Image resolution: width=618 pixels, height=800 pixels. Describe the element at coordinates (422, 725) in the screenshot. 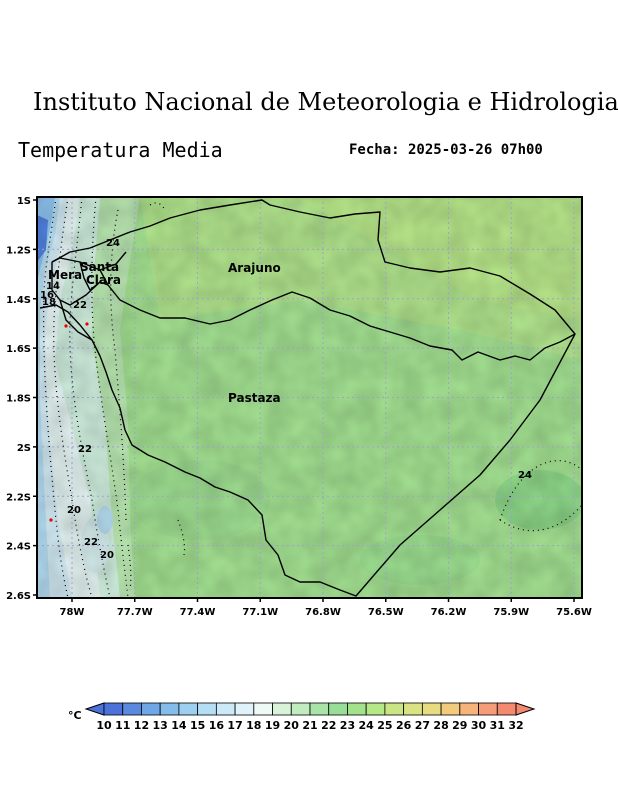

I see `legend-tick-label: 27` at that location.